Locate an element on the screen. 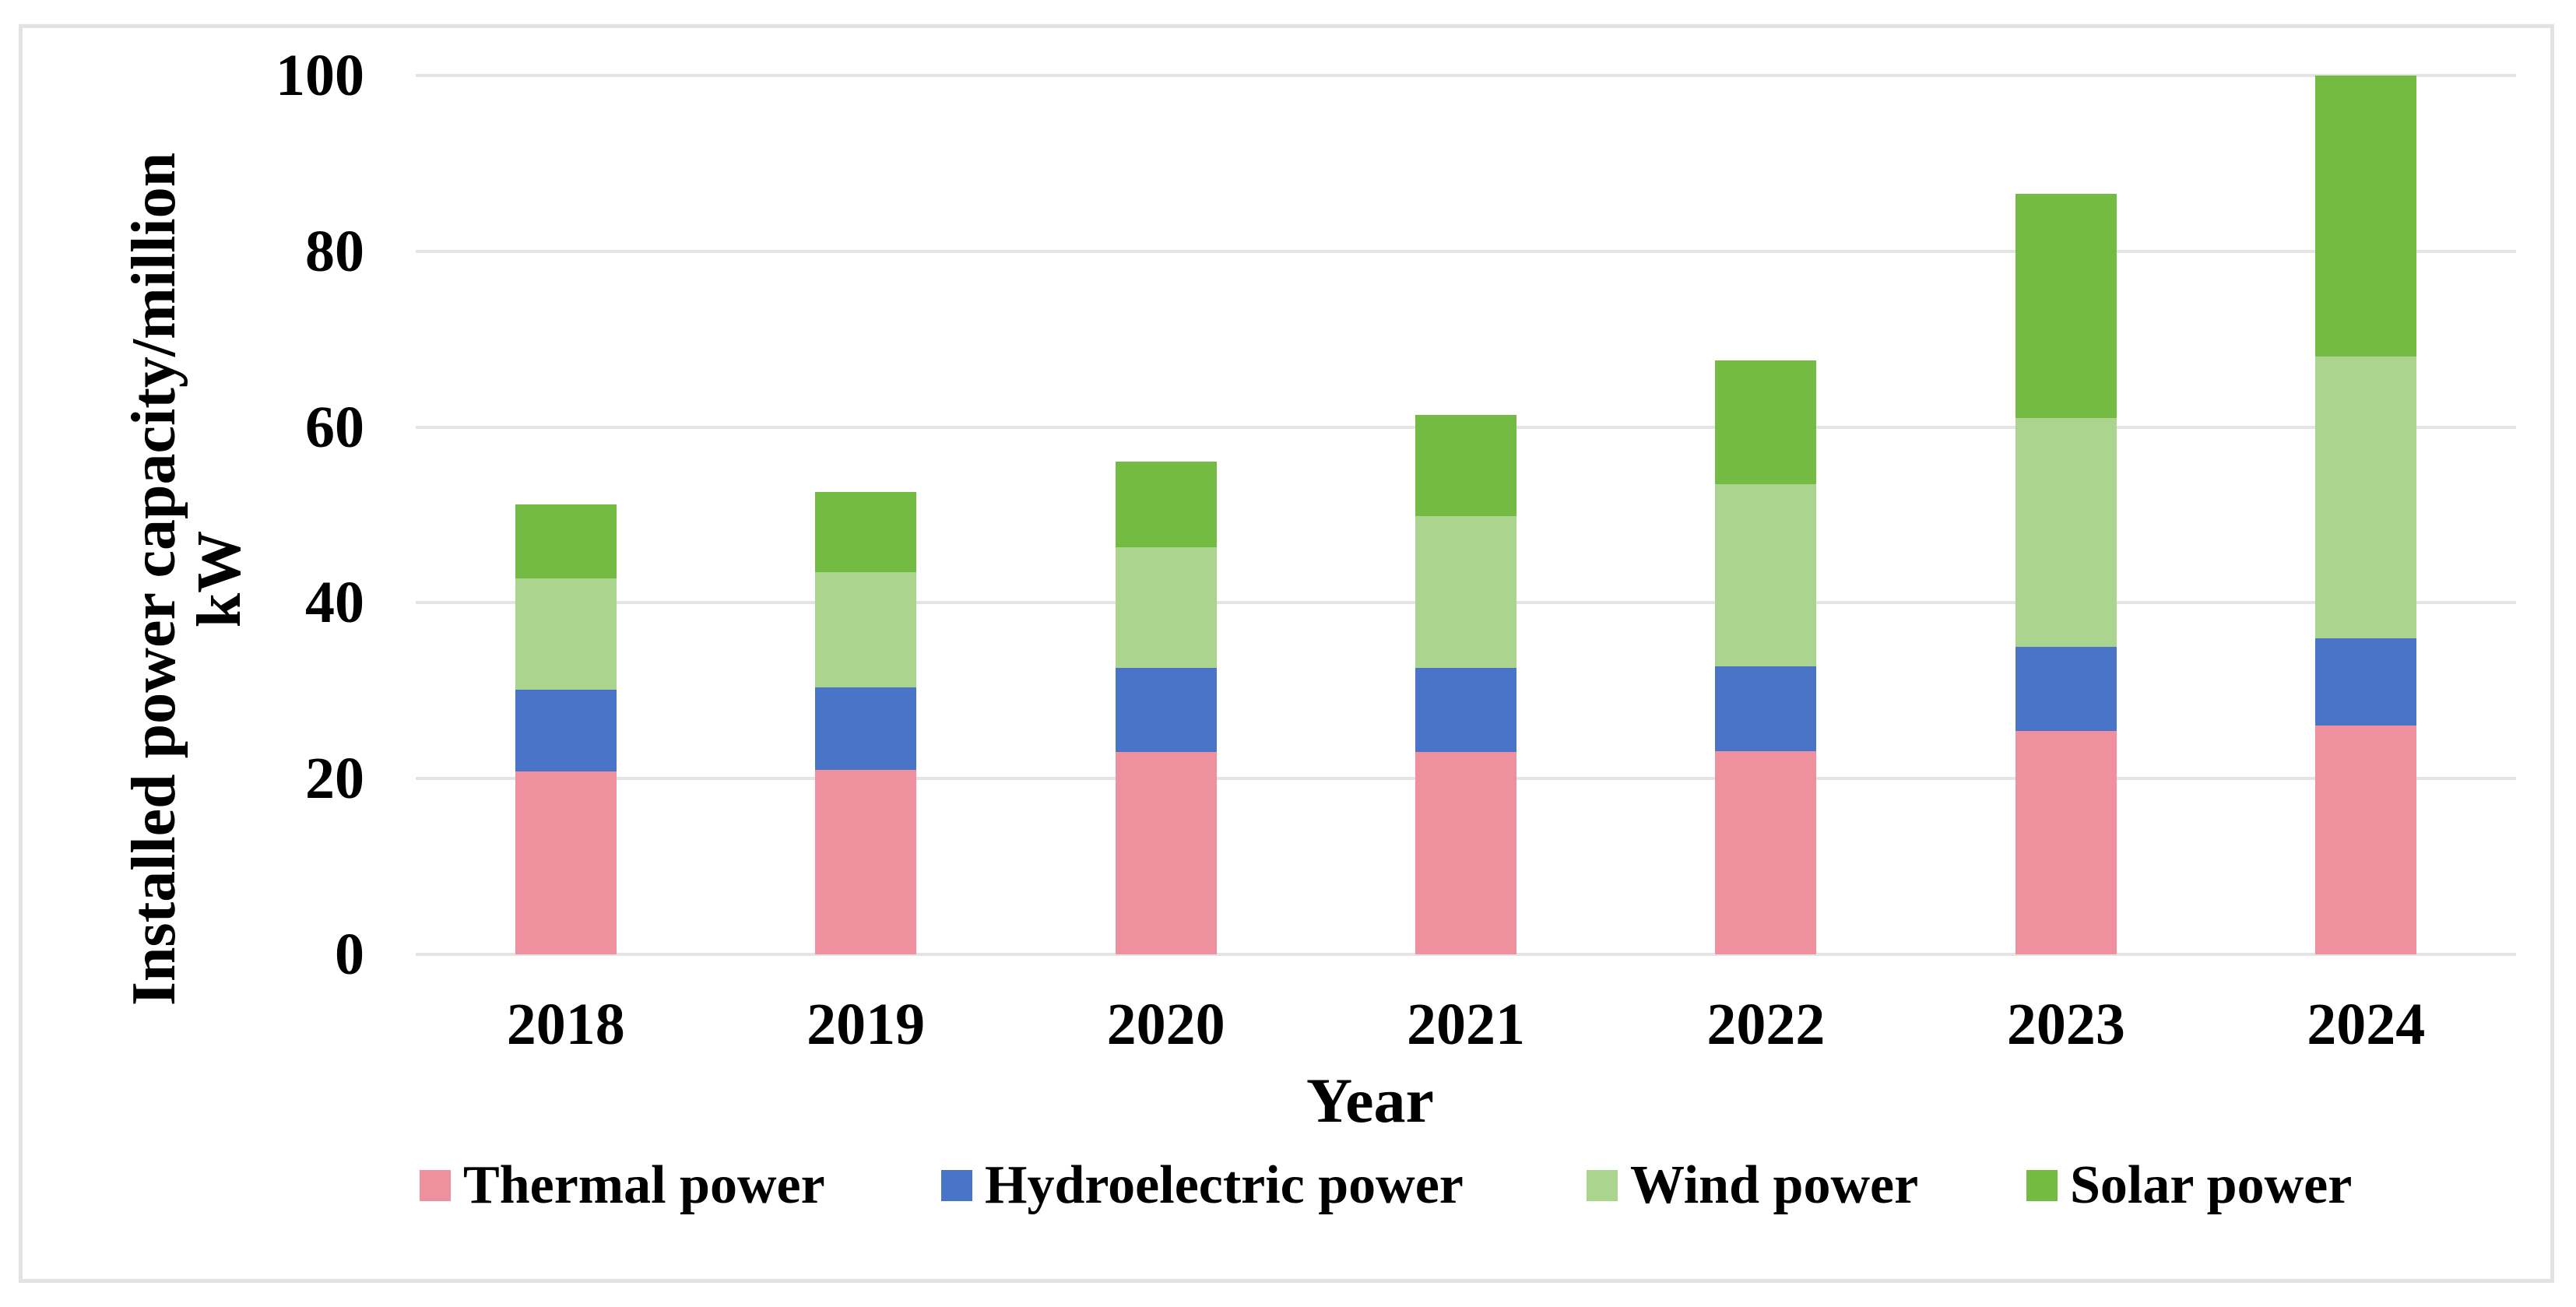 The height and width of the screenshot is (1307, 2576). bar-2018-hydroelectric-power is located at coordinates (566, 731).